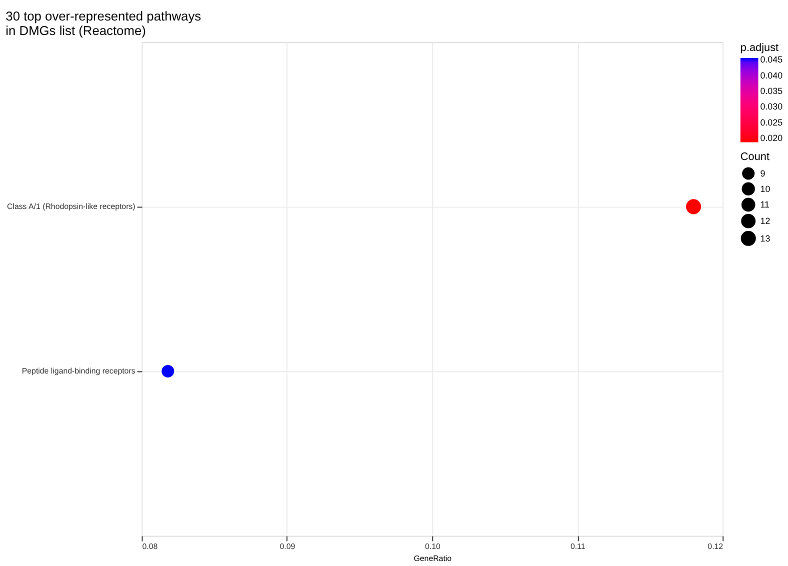 Image resolution: width=788 pixels, height=566 pixels. What do you see at coordinates (771, 138) in the screenshot?
I see `color-bar-label: 0.020` at bounding box center [771, 138].